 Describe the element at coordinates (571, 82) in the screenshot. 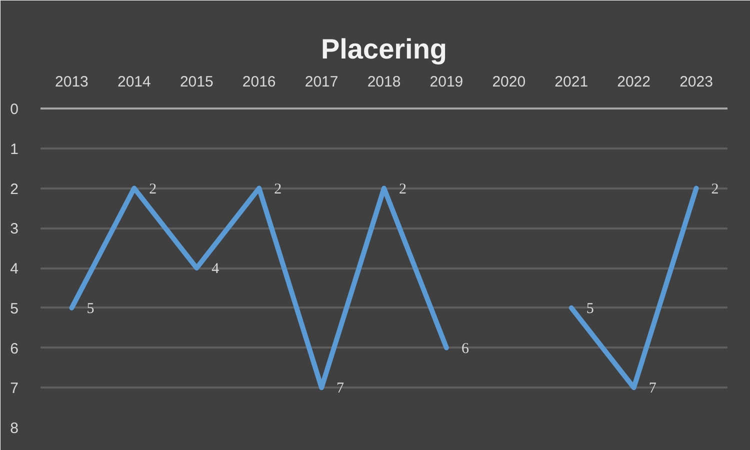

I see `x-tick-label: 2021` at that location.